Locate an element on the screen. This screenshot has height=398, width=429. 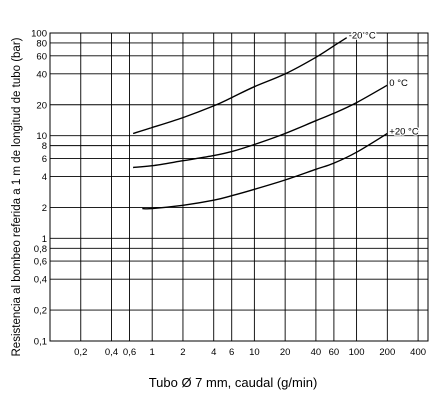
x-tick-label: 6 is located at coordinates (231, 352).